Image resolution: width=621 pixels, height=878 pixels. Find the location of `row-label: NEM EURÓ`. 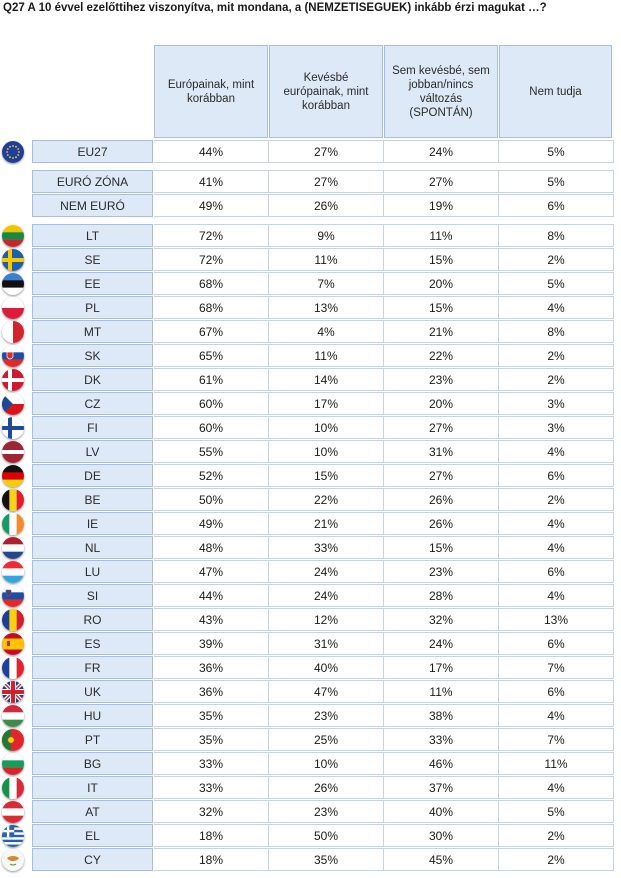

row-label: NEM EURÓ is located at coordinates (92, 205).